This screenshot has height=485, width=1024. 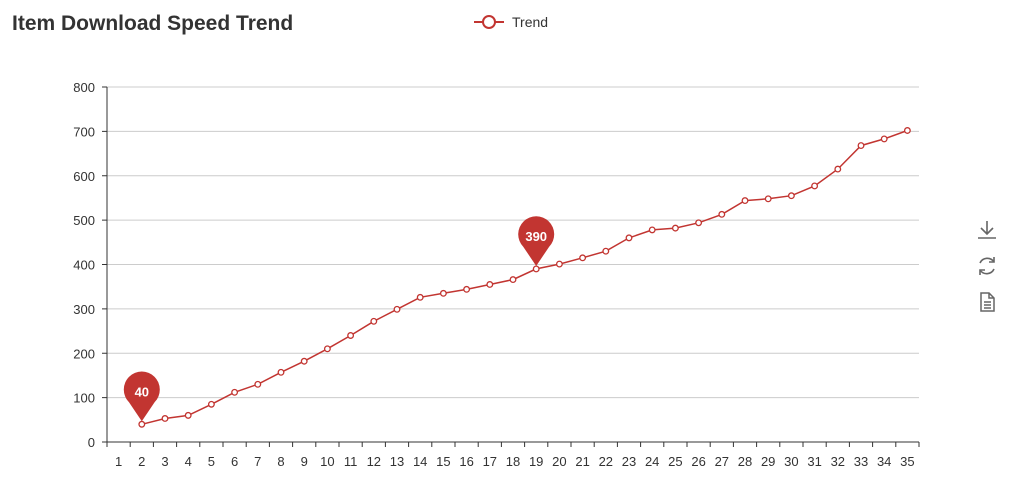 What do you see at coordinates (489, 22) in the screenshot?
I see `legend-line-circle-icon` at bounding box center [489, 22].